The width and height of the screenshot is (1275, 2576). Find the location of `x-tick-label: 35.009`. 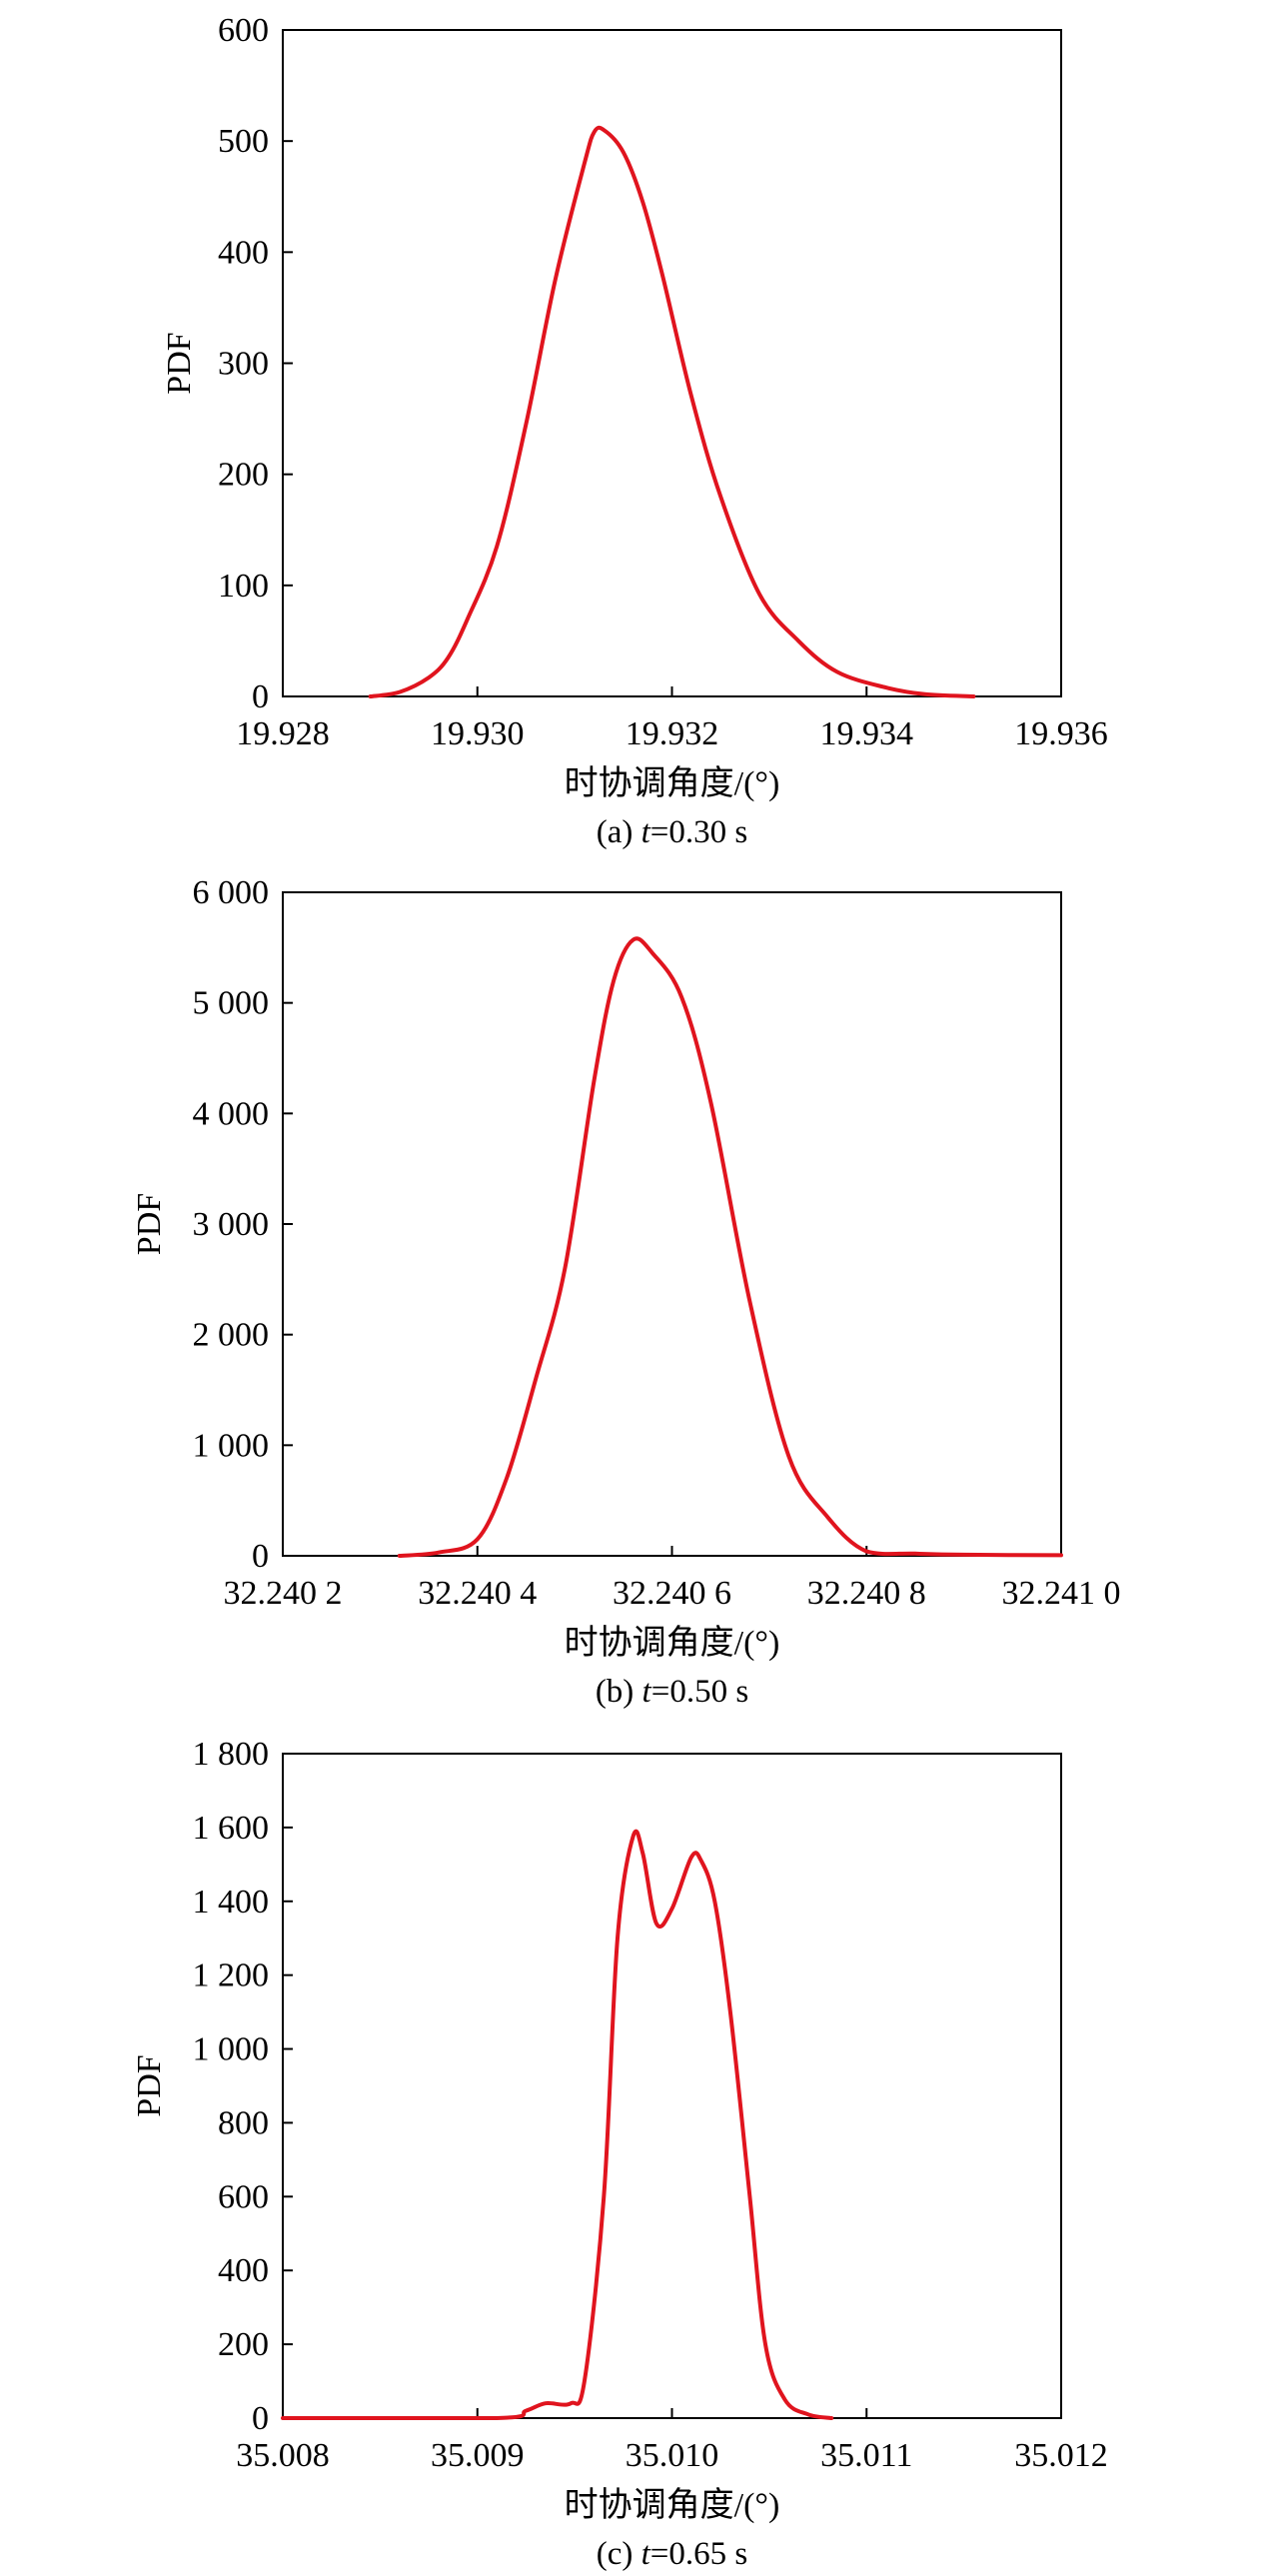

x-tick-label: 35.009 is located at coordinates (478, 2455).